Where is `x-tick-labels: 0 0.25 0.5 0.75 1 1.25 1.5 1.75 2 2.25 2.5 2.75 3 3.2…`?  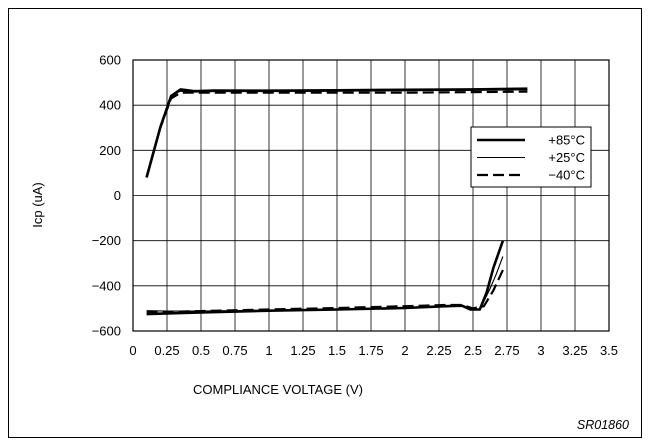
x-tick-labels: 0 0.25 0.5 0.75 1 1.25 1.5 1.75 2 2.25 2.5 2.75 3 3.2… is located at coordinates (373, 350).